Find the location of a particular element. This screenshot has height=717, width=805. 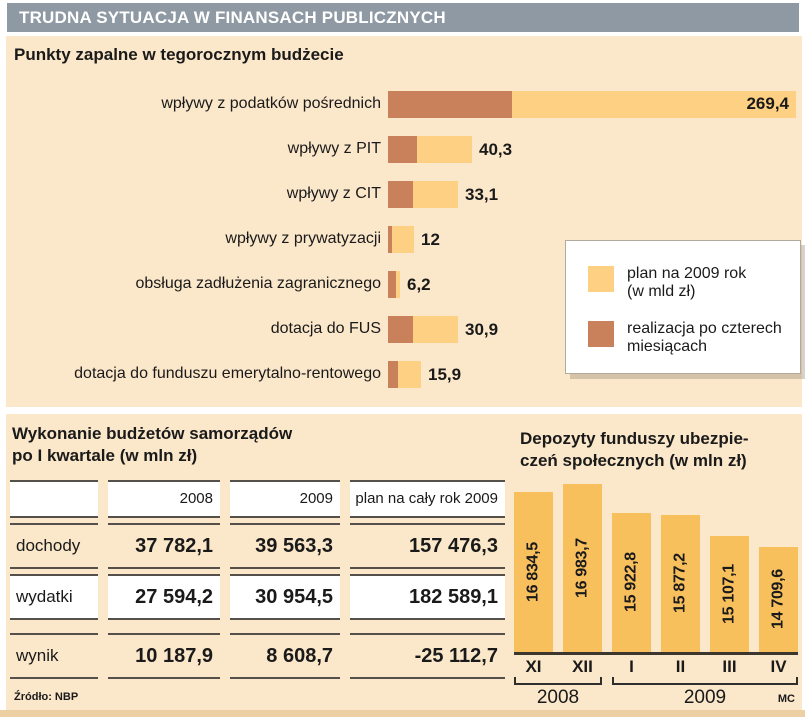

source-note: Źródło: NBP is located at coordinates (46, 697).